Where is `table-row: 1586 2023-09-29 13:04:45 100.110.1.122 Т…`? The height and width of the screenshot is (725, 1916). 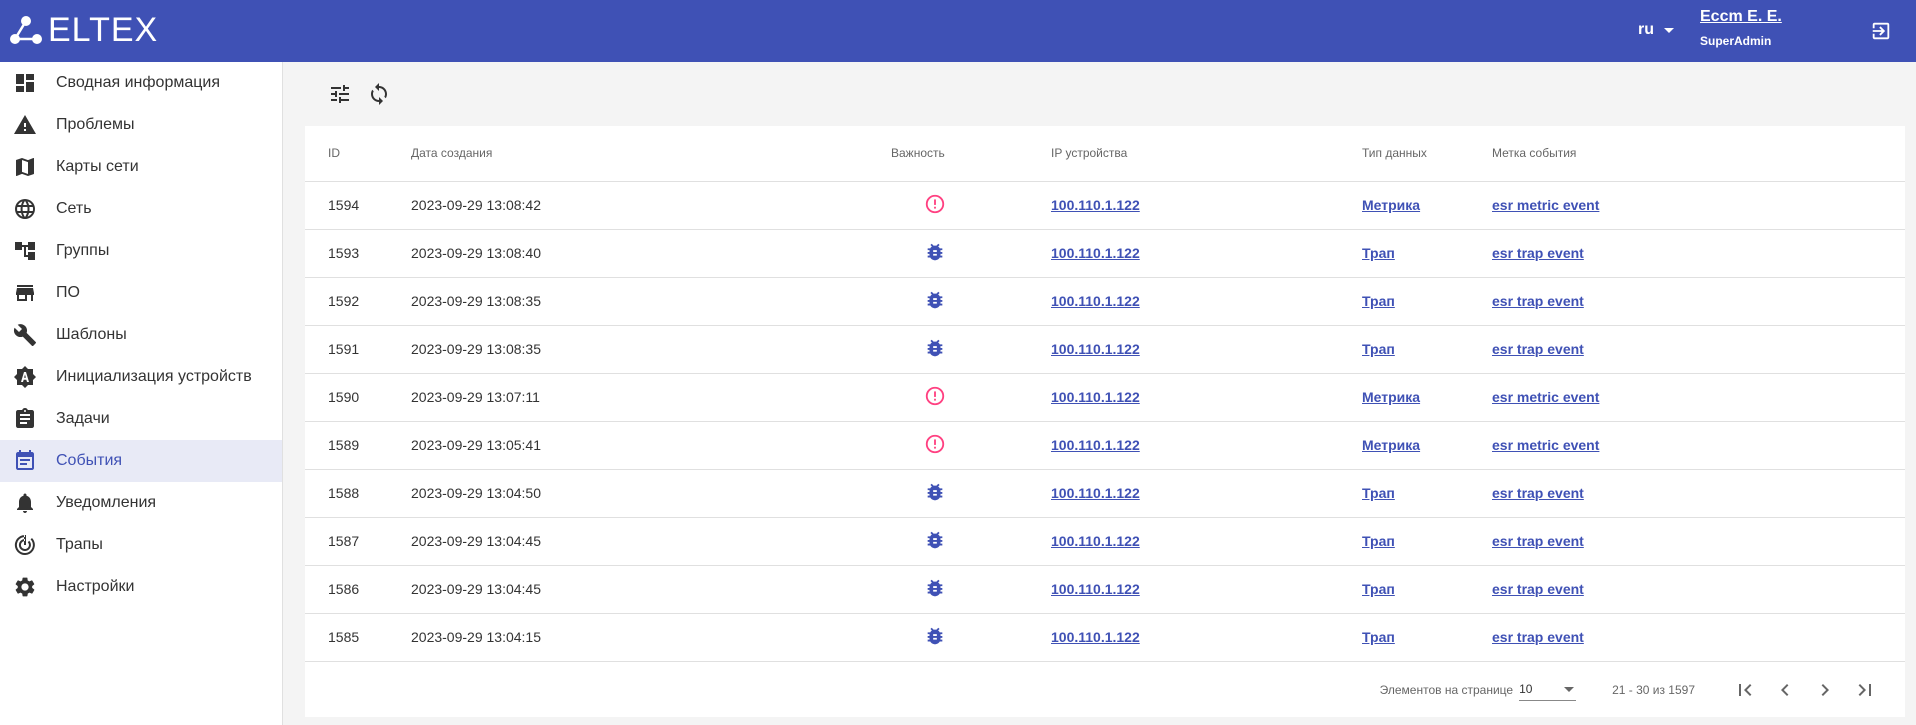
table-row: 1586 2023-09-29 13:04:45 100.110.1.122 Т… is located at coordinates (1105, 589).